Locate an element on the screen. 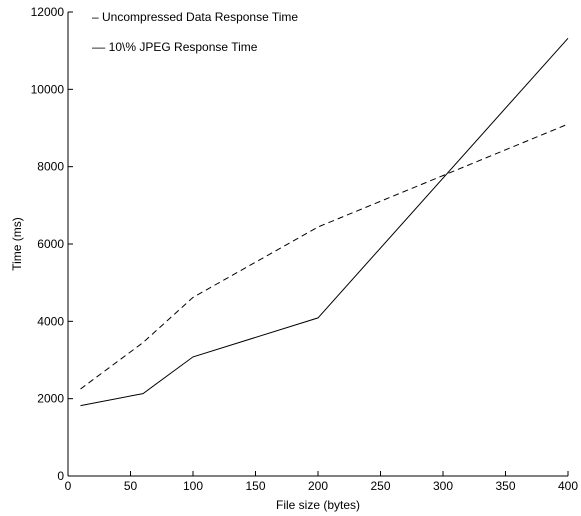  y-axis-title: Time (ms) is located at coordinates (17, 244).